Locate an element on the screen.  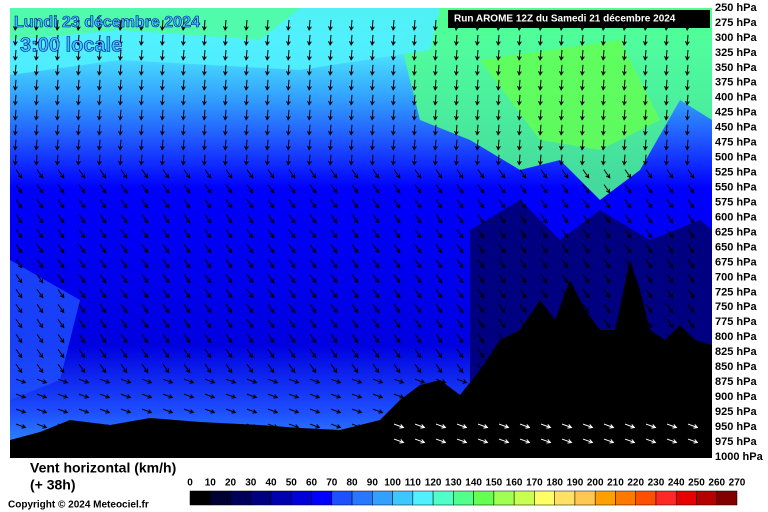
level-label: 450 hPa is located at coordinates (736, 128).